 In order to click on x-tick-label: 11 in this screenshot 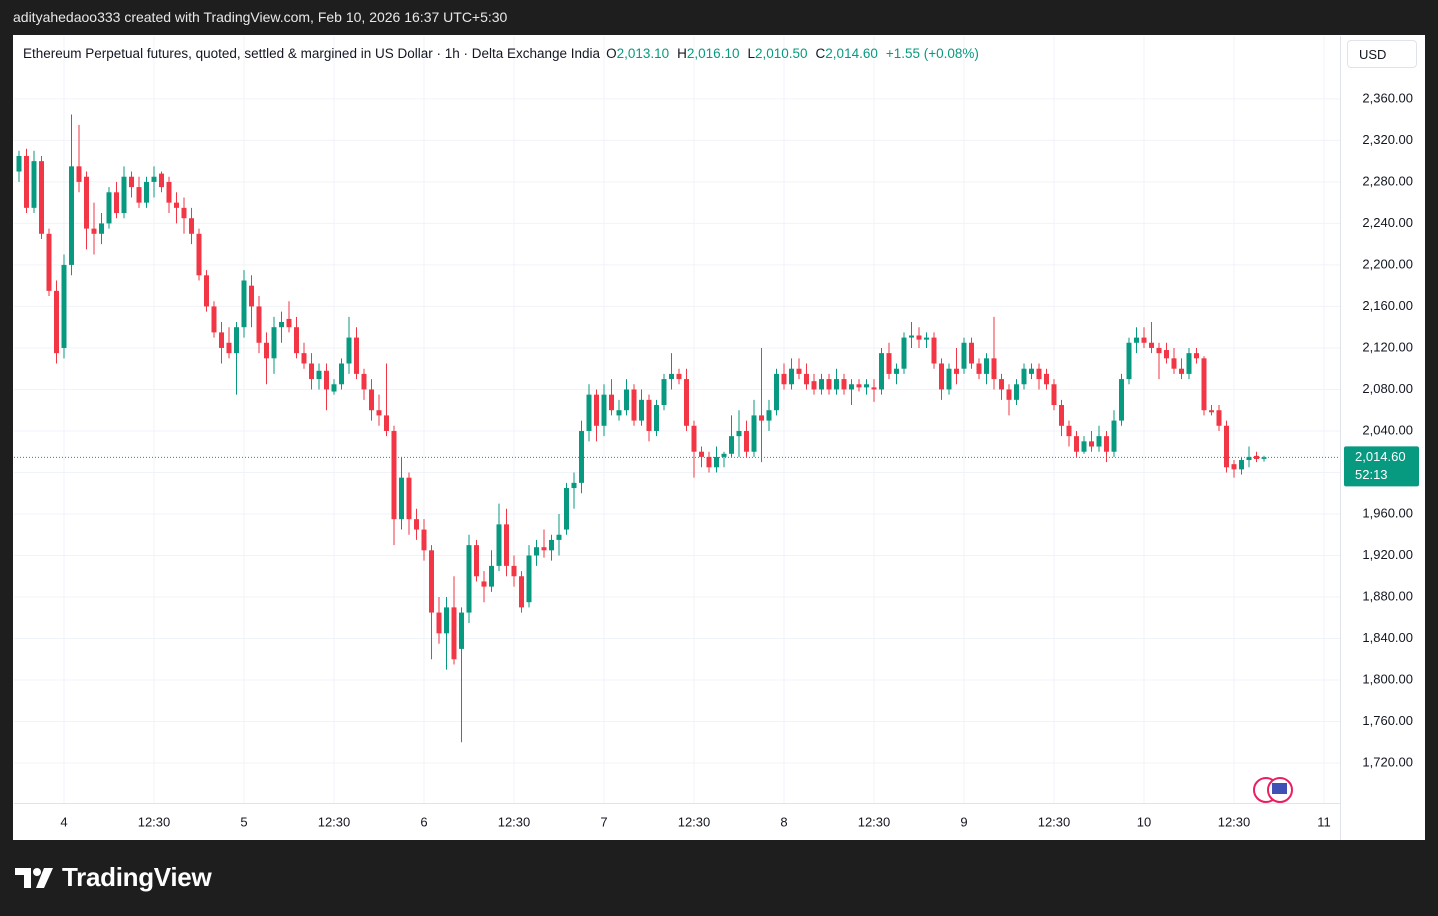, I will do `click(1324, 821)`.